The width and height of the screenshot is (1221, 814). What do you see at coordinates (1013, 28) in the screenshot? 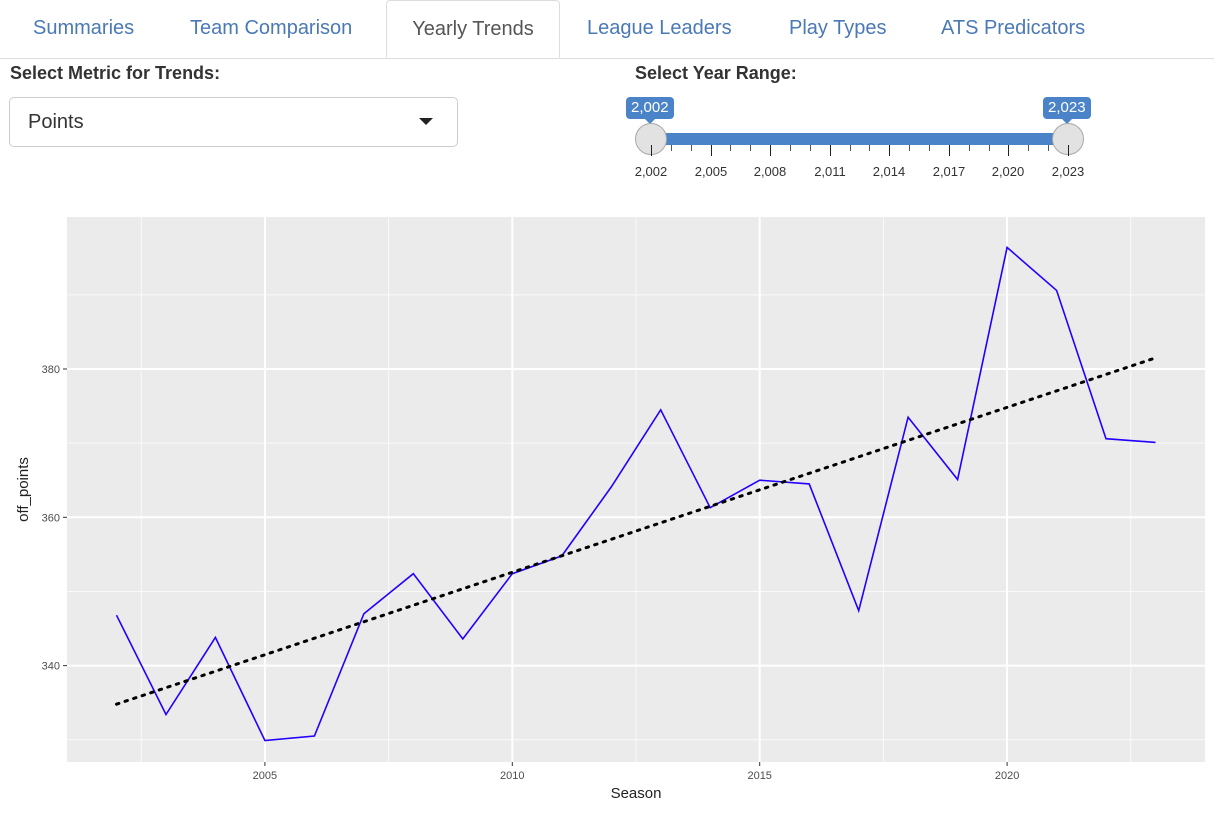
I see `tab-ats-predicators: ATS Predicators` at bounding box center [1013, 28].